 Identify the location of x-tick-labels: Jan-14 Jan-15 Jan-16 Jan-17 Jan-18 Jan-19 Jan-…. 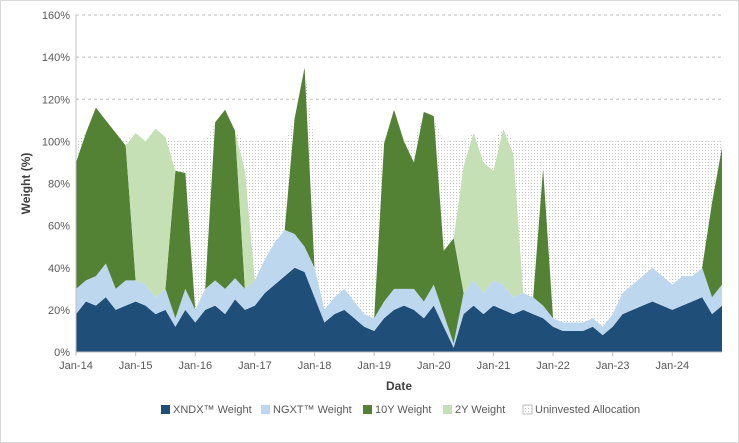
(374, 362).